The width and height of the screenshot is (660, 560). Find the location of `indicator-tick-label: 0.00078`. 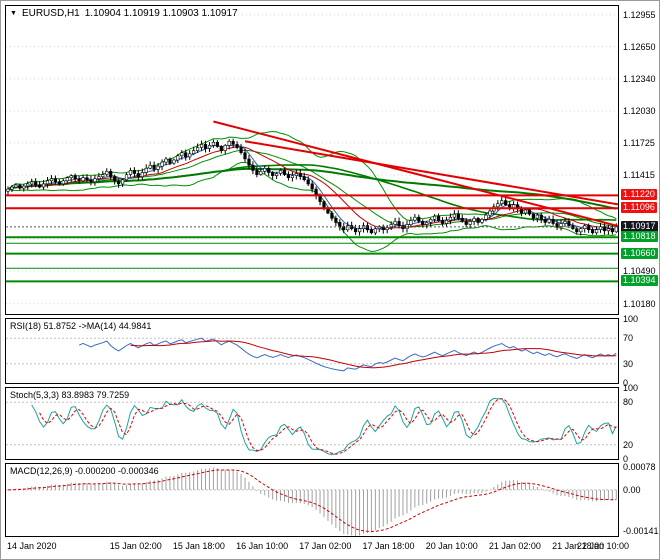

indicator-tick-label: 0.00078 is located at coordinates (639, 467).